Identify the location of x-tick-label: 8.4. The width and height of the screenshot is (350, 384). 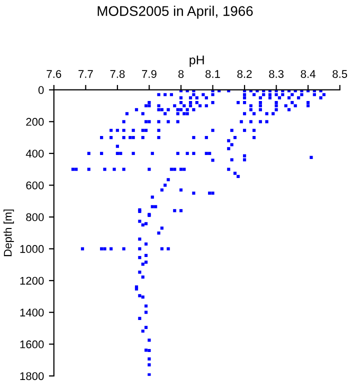
(308, 74).